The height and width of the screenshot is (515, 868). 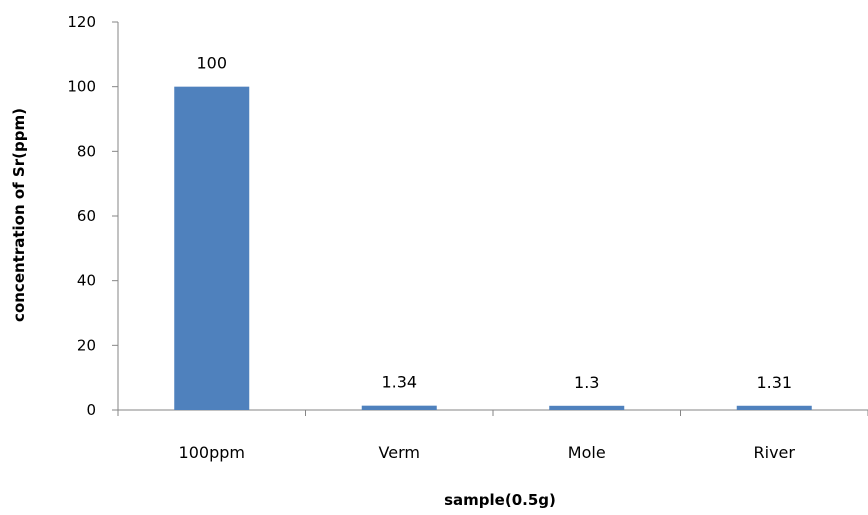 I want to click on x-category-label: Verm, so click(x=399, y=452).